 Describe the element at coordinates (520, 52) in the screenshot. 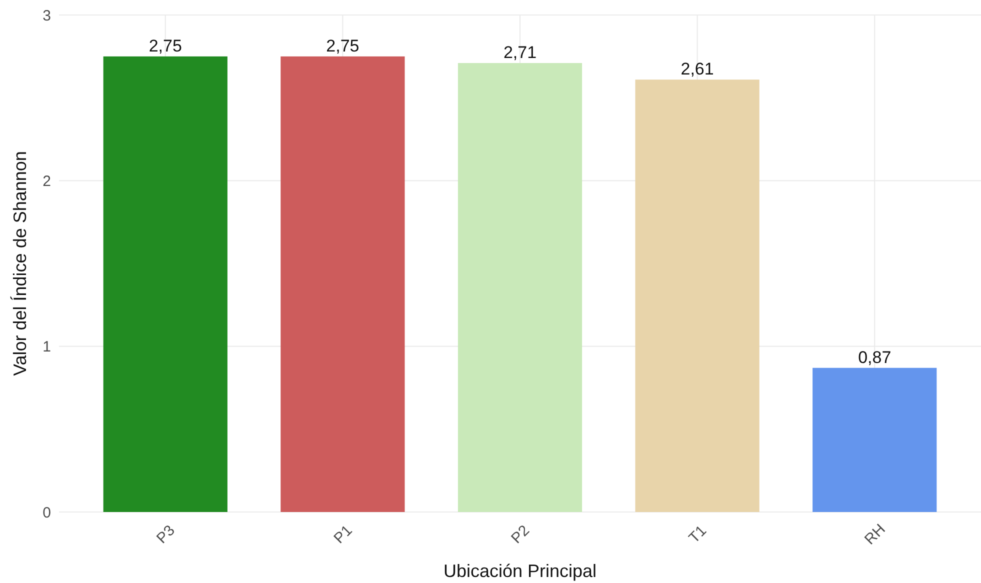

I see `data-label: 2,71` at that location.